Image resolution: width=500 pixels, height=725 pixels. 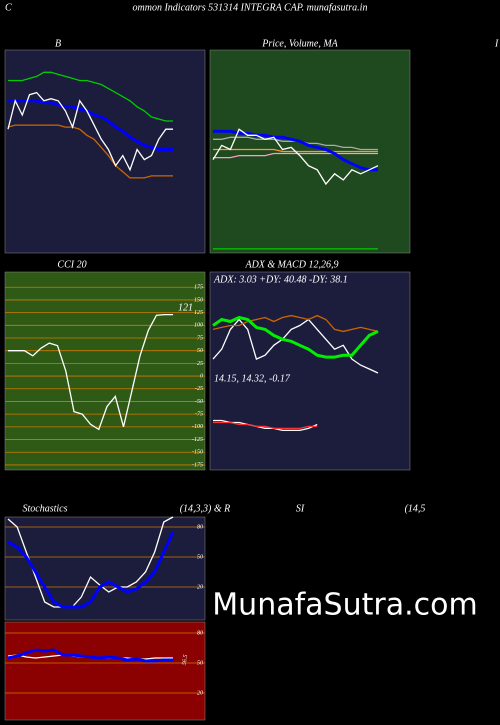 What do you see at coordinates (496, 43) in the screenshot?
I see `header-right: I` at bounding box center [496, 43].